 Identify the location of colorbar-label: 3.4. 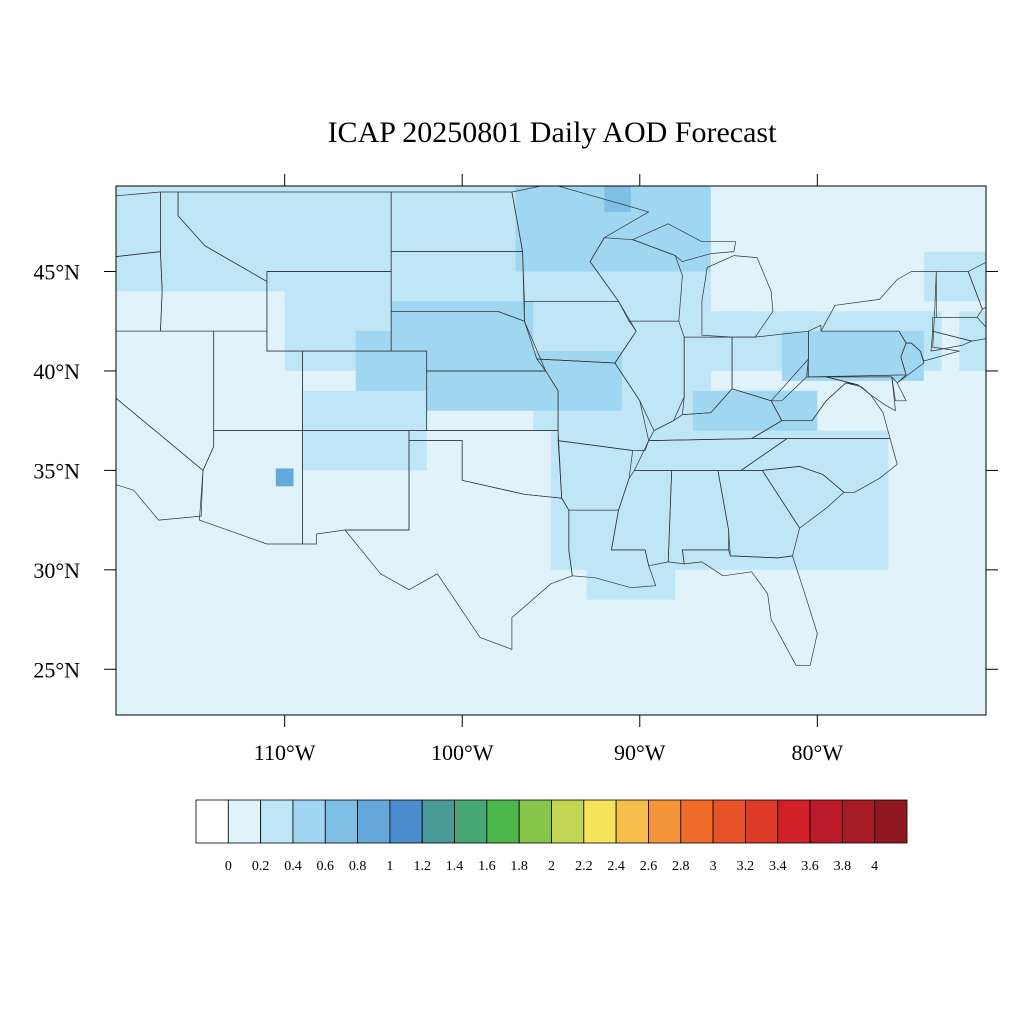
(778, 866).